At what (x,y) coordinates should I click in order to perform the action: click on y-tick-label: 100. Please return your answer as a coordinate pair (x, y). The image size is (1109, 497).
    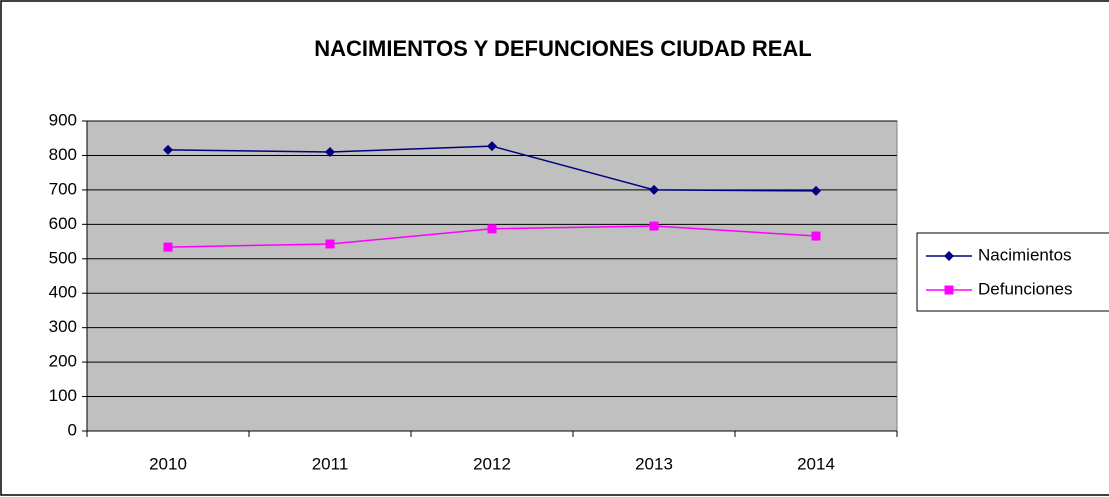
    Looking at the image, I should click on (63, 395).